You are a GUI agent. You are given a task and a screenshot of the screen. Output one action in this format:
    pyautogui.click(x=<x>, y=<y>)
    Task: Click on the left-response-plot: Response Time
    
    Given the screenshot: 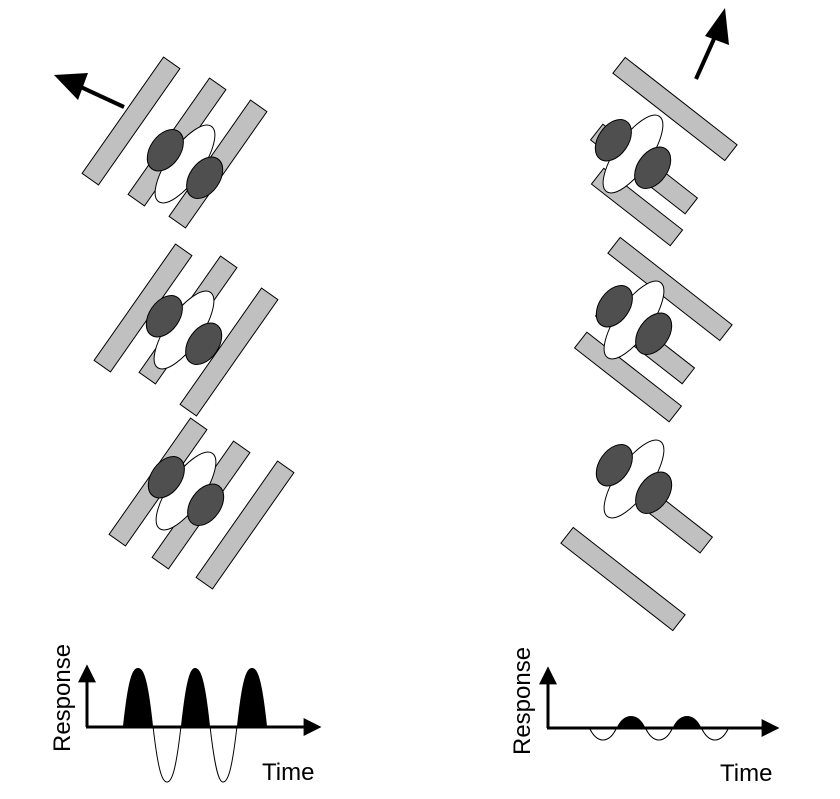 What is the action you would take?
    pyautogui.click(x=185, y=715)
    